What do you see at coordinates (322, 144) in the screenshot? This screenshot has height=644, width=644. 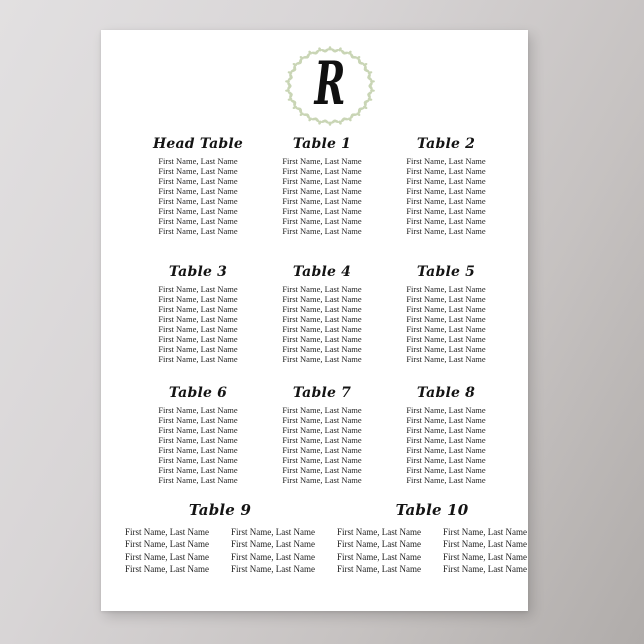 I see `table-title: Table 1` at bounding box center [322, 144].